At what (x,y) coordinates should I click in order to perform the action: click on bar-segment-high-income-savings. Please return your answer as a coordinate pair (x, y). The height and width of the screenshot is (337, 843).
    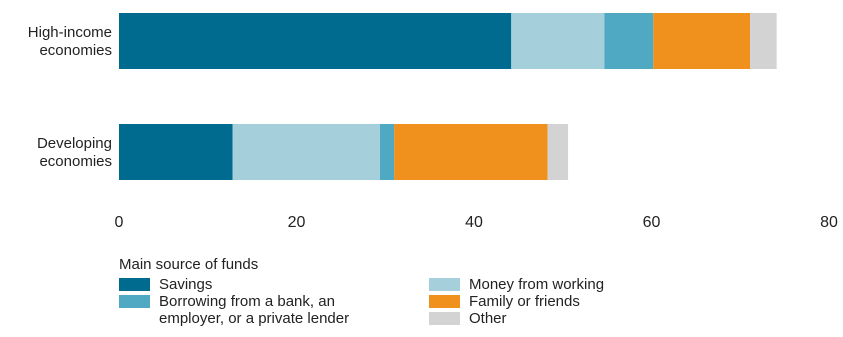
    Looking at the image, I should click on (315, 41).